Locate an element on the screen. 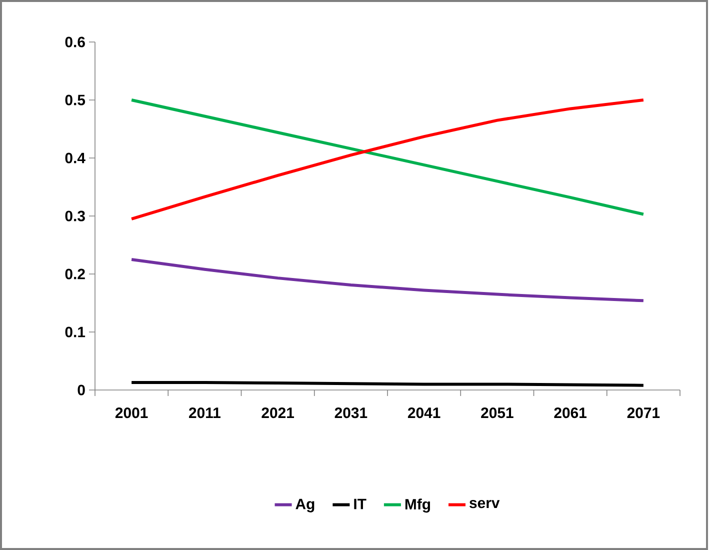  x-tick-label: 2071 is located at coordinates (643, 413).